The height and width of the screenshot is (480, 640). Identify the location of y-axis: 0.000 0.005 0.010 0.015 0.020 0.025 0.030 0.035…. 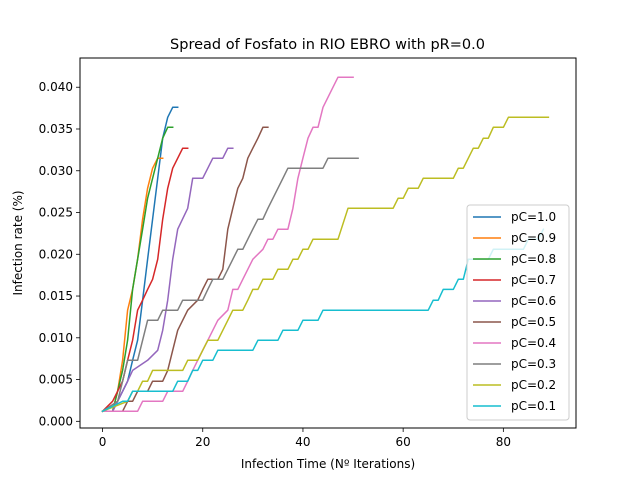
(59, 254).